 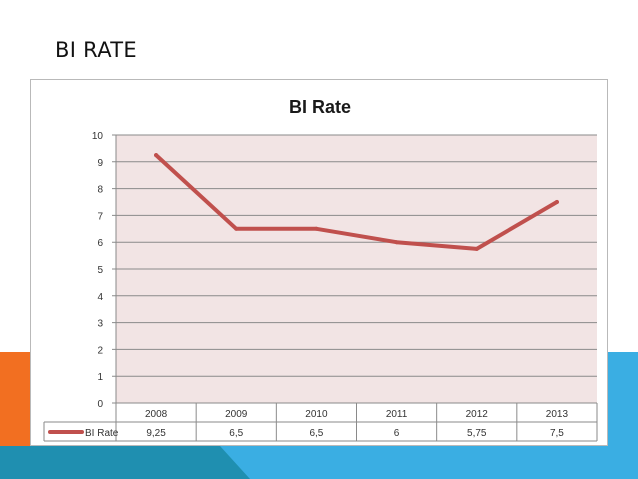 I want to click on y-tick-label: 7, so click(x=100, y=216).